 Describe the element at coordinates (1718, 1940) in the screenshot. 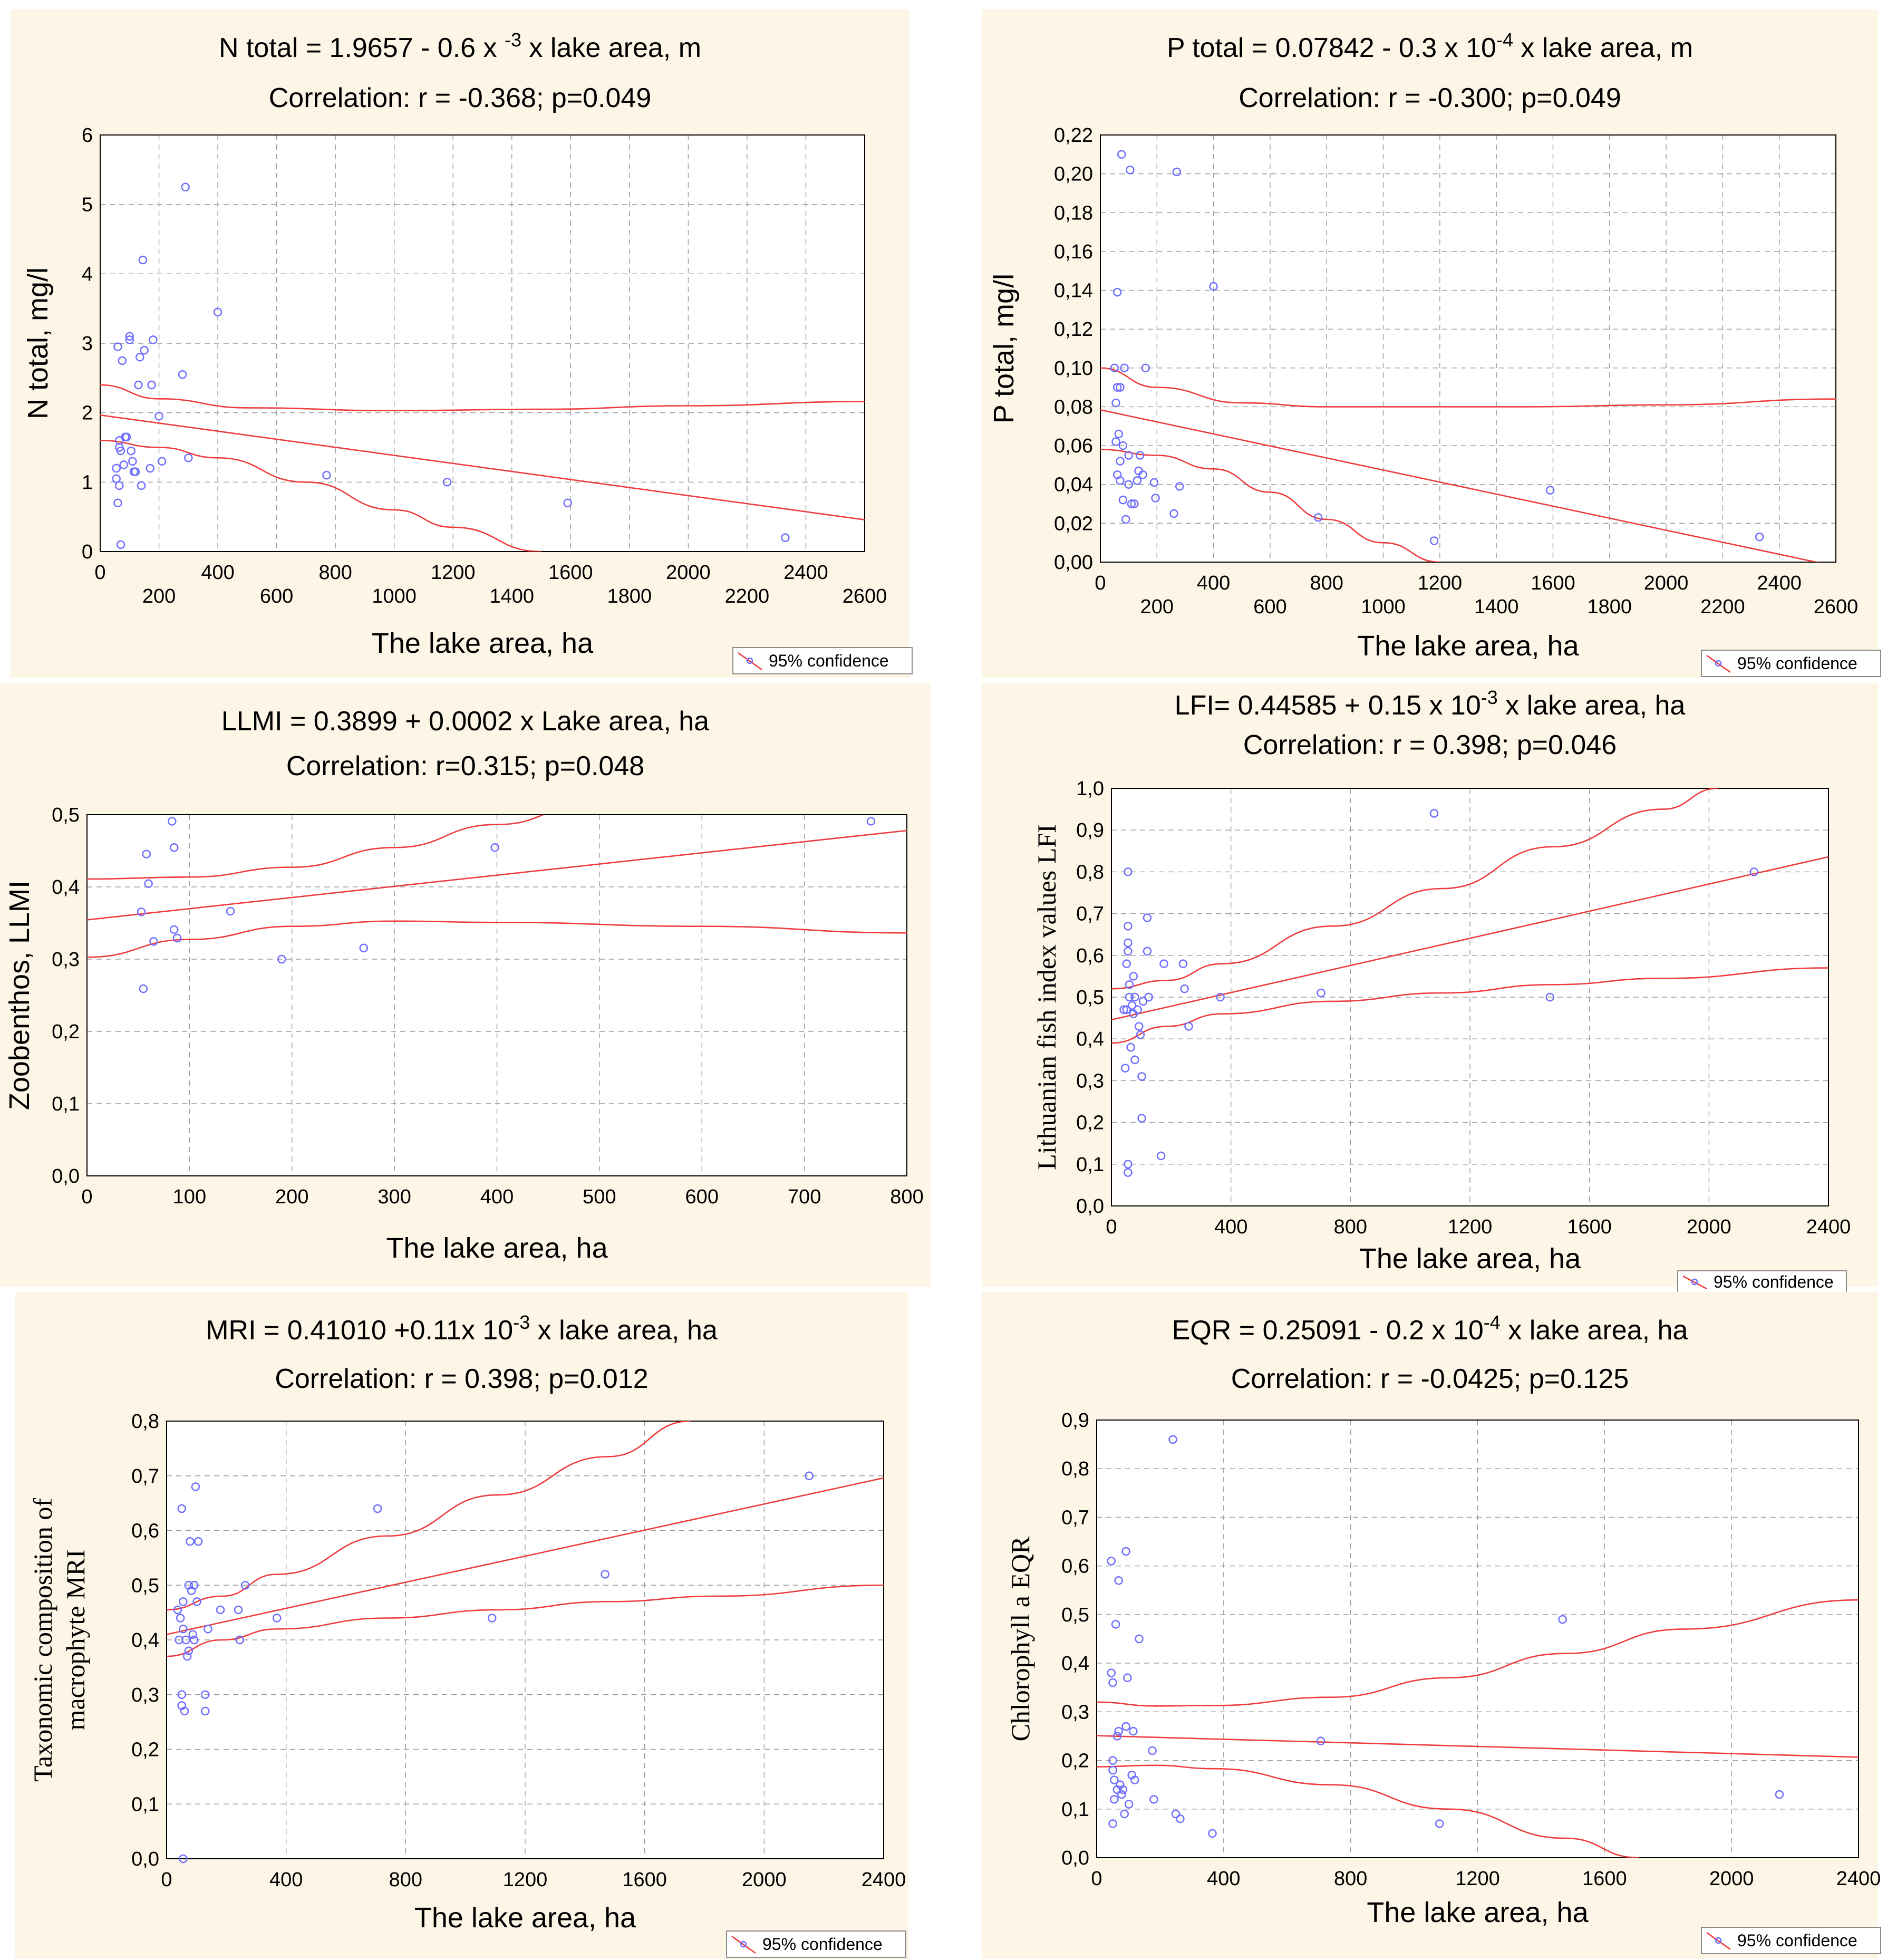

I see `eqr-legend-point-icon` at that location.